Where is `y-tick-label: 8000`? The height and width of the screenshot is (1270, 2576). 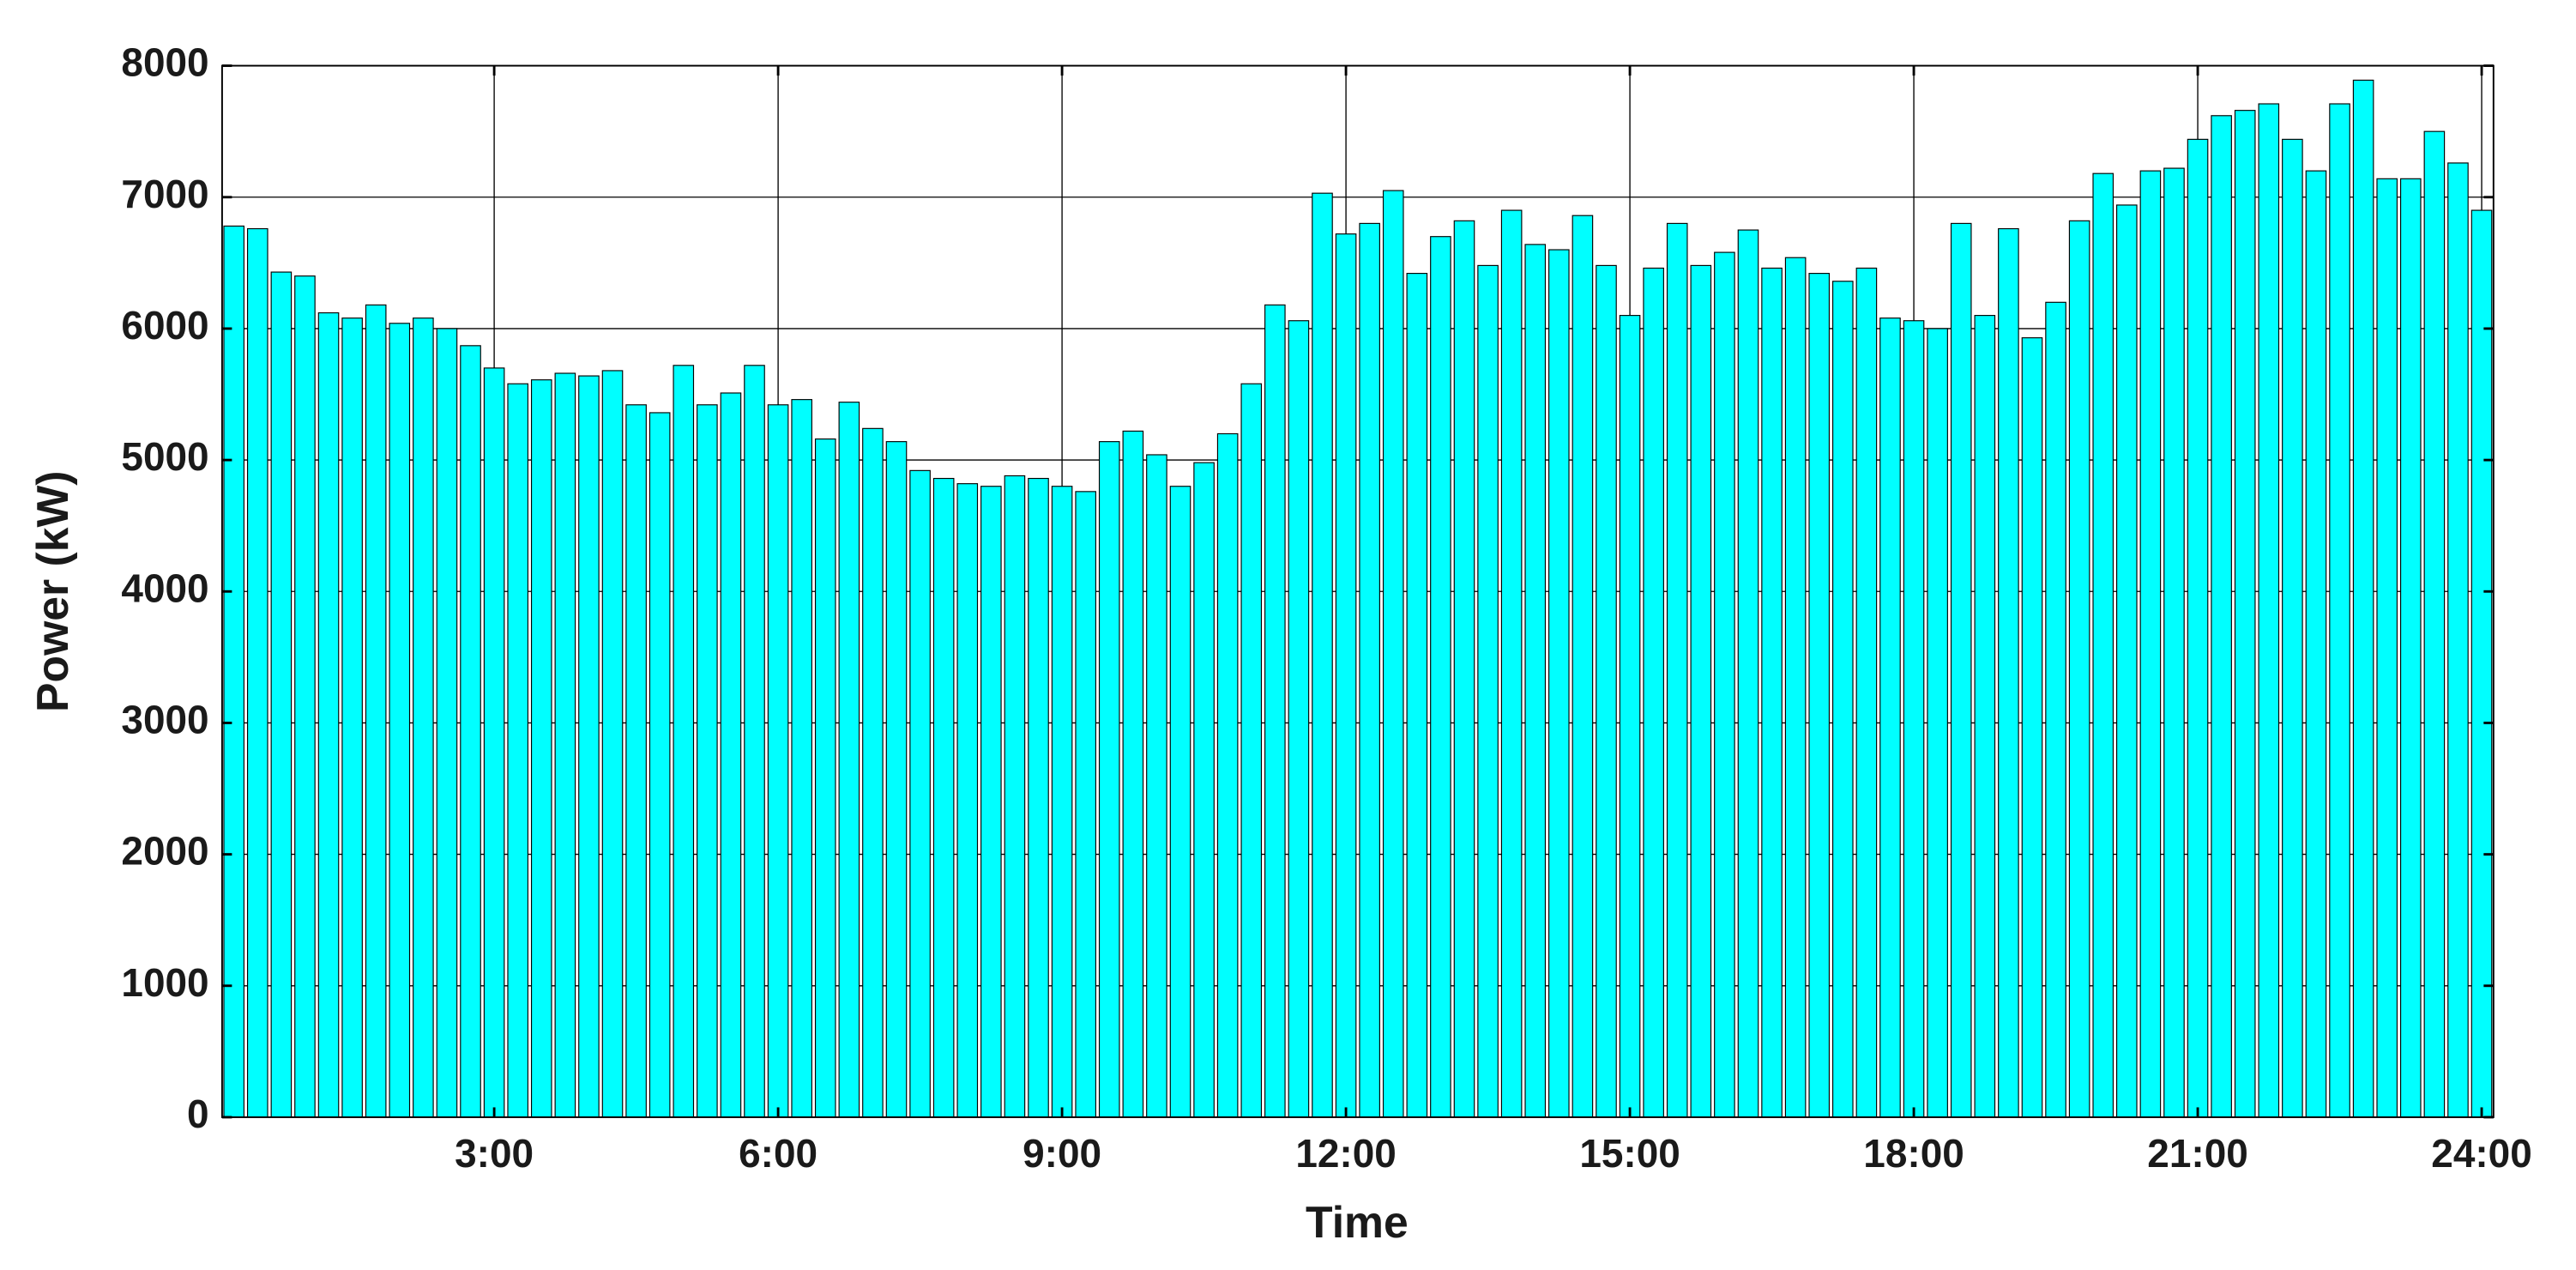
y-tick-label: 8000 is located at coordinates (164, 62).